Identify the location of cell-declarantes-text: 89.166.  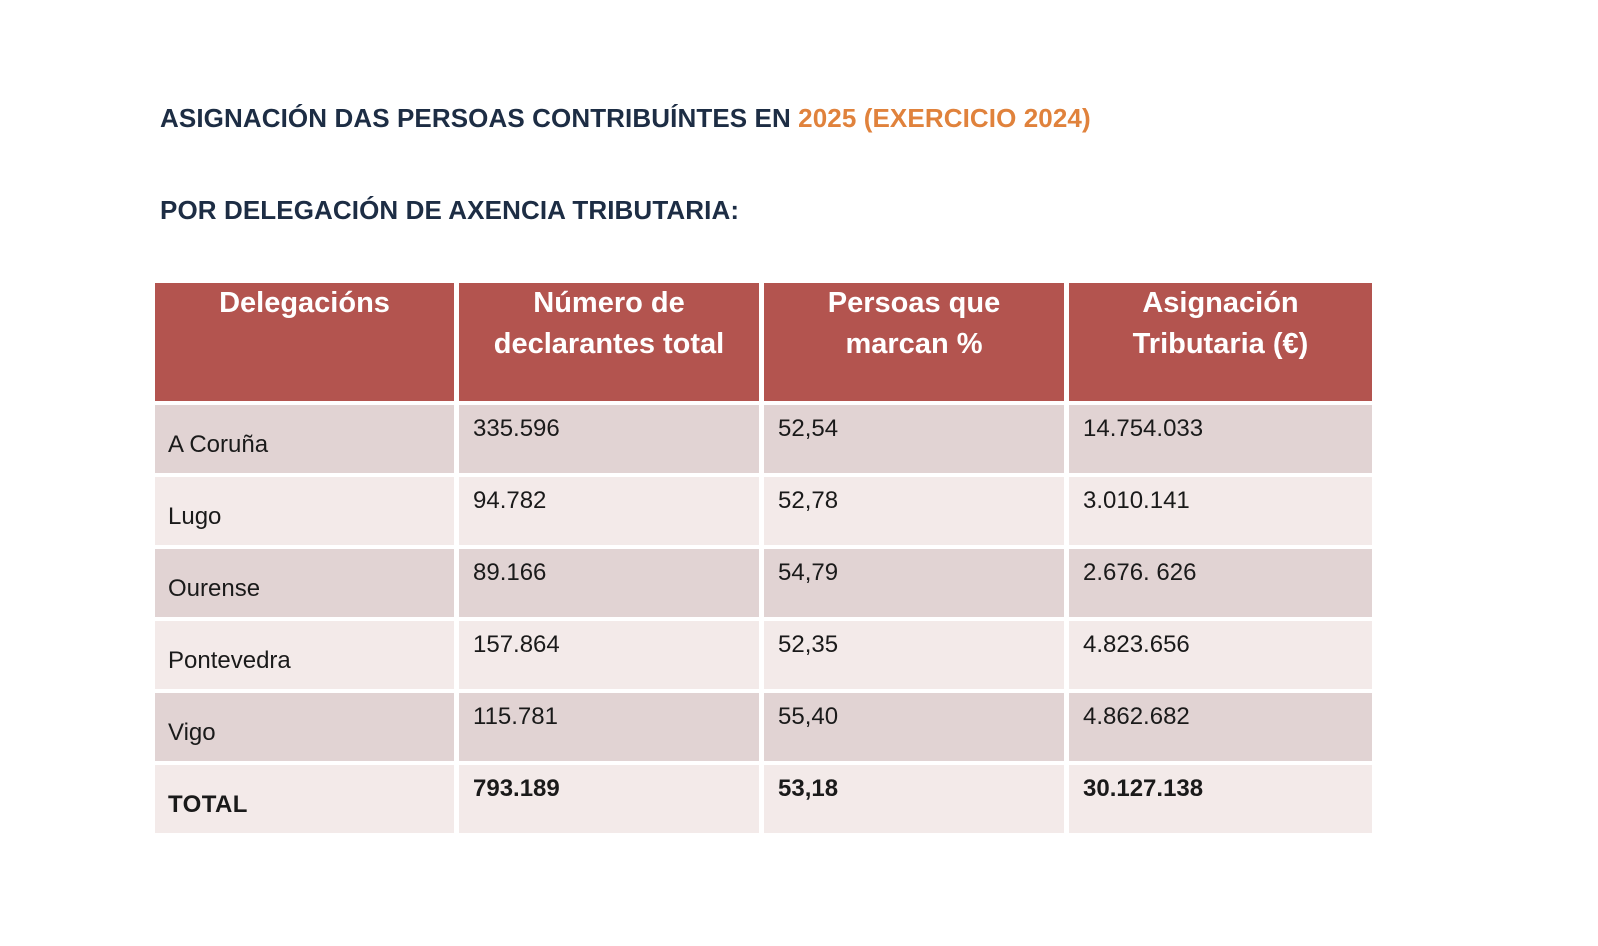
(510, 572).